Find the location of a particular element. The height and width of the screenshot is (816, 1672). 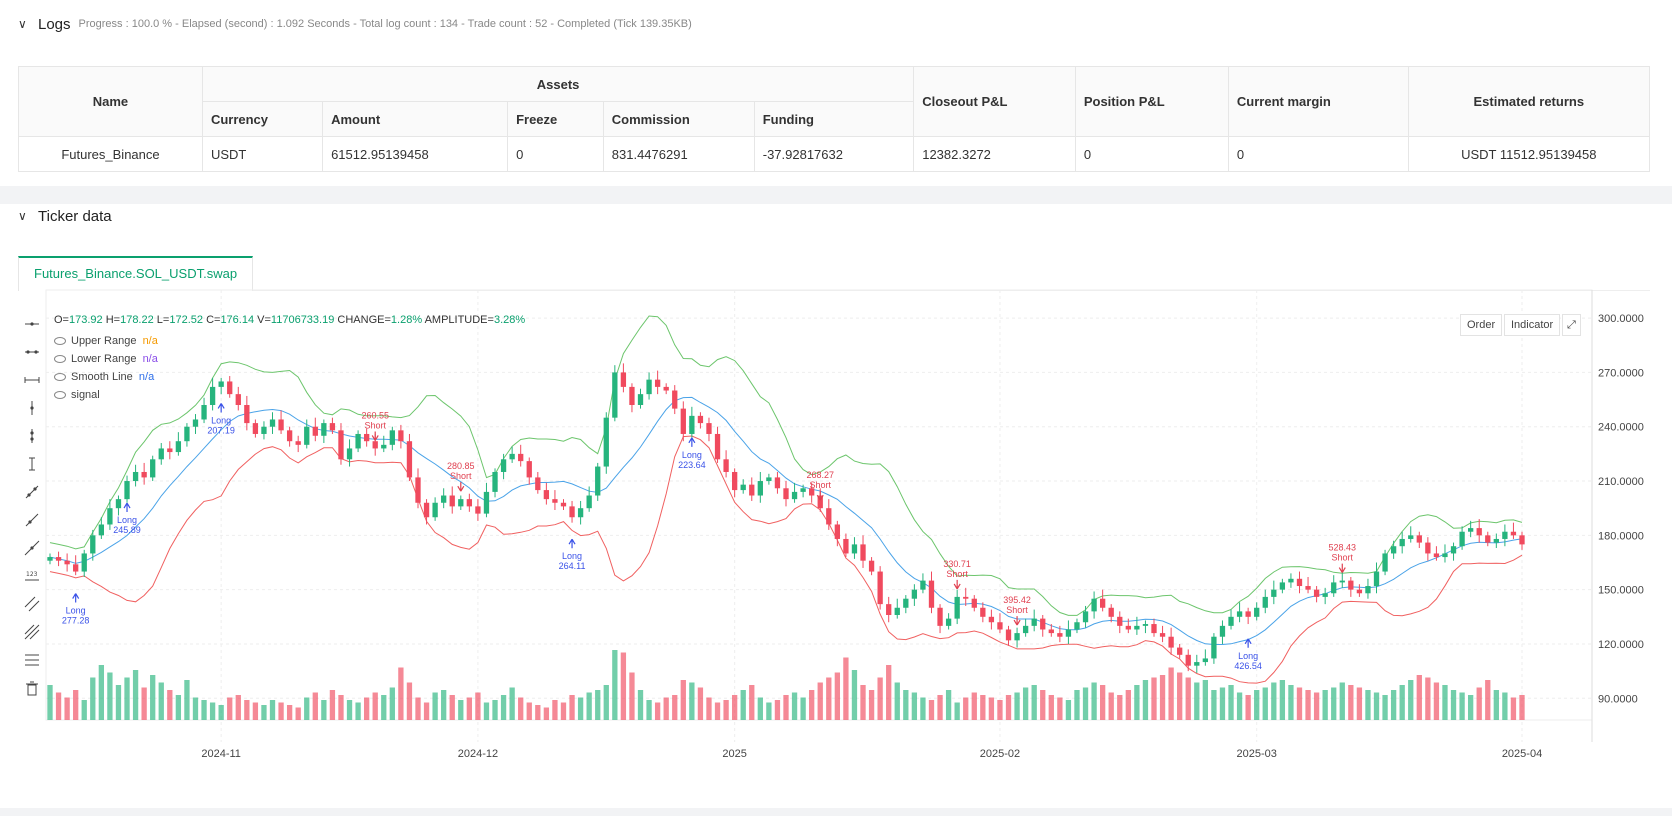

open-value: 173.92 is located at coordinates (85, 320).